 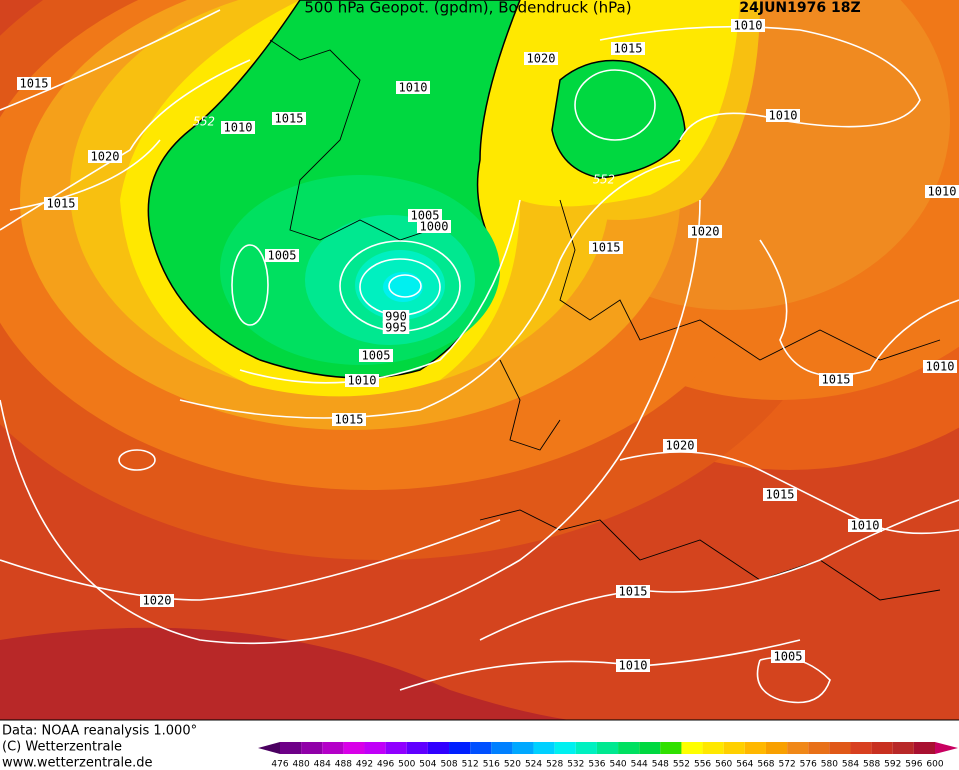 I want to click on legend-label: 584, so click(x=850, y=765).